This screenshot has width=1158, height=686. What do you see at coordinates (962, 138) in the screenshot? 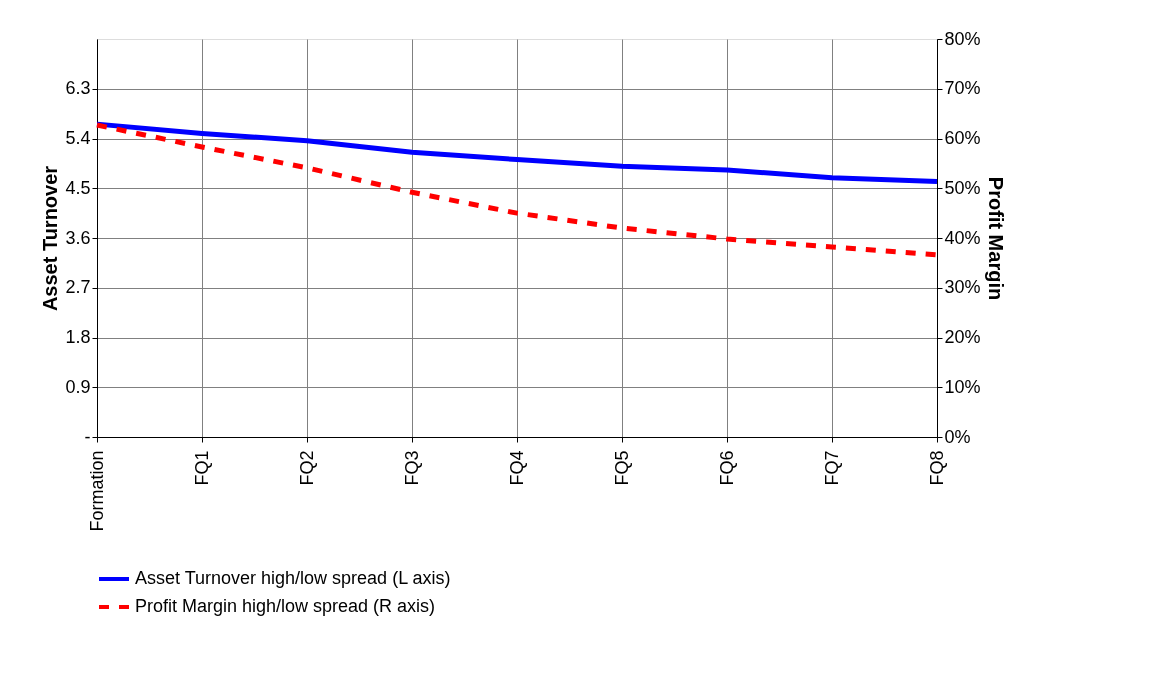
I see `y2-tick-label: 60%` at bounding box center [962, 138].